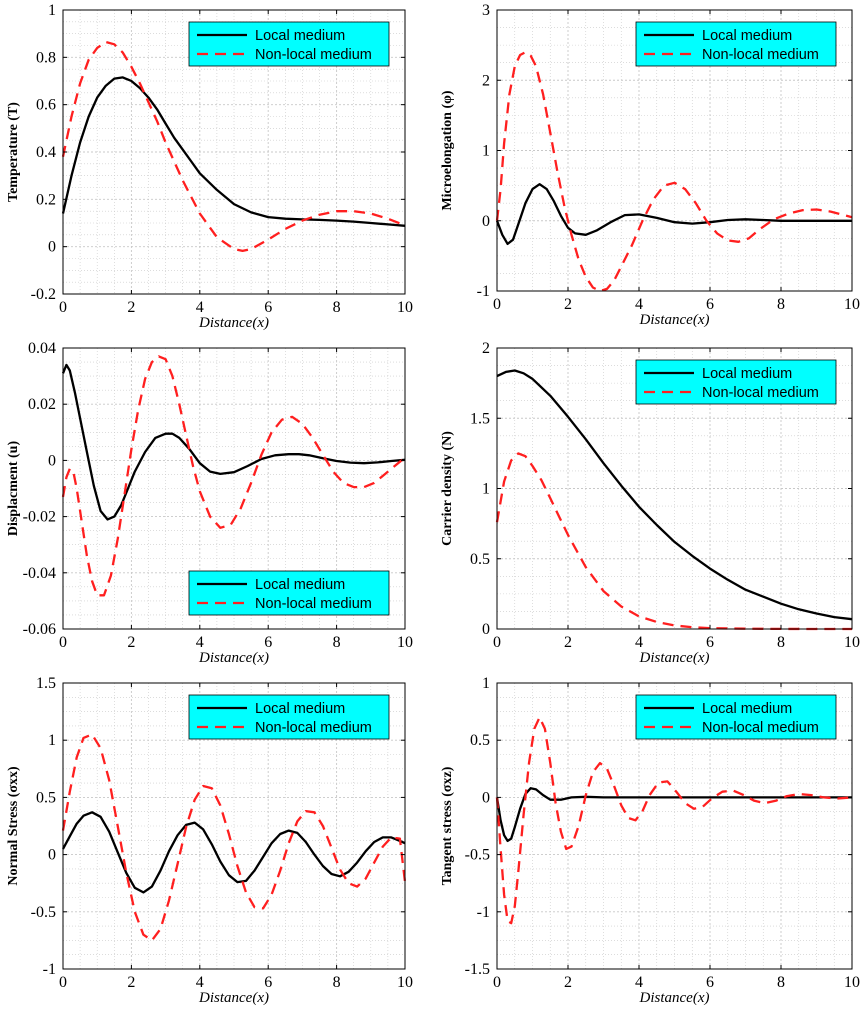 Image resolution: width=865 pixels, height=1014 pixels. I want to click on y-tick-label: 0.2, so click(46, 199).